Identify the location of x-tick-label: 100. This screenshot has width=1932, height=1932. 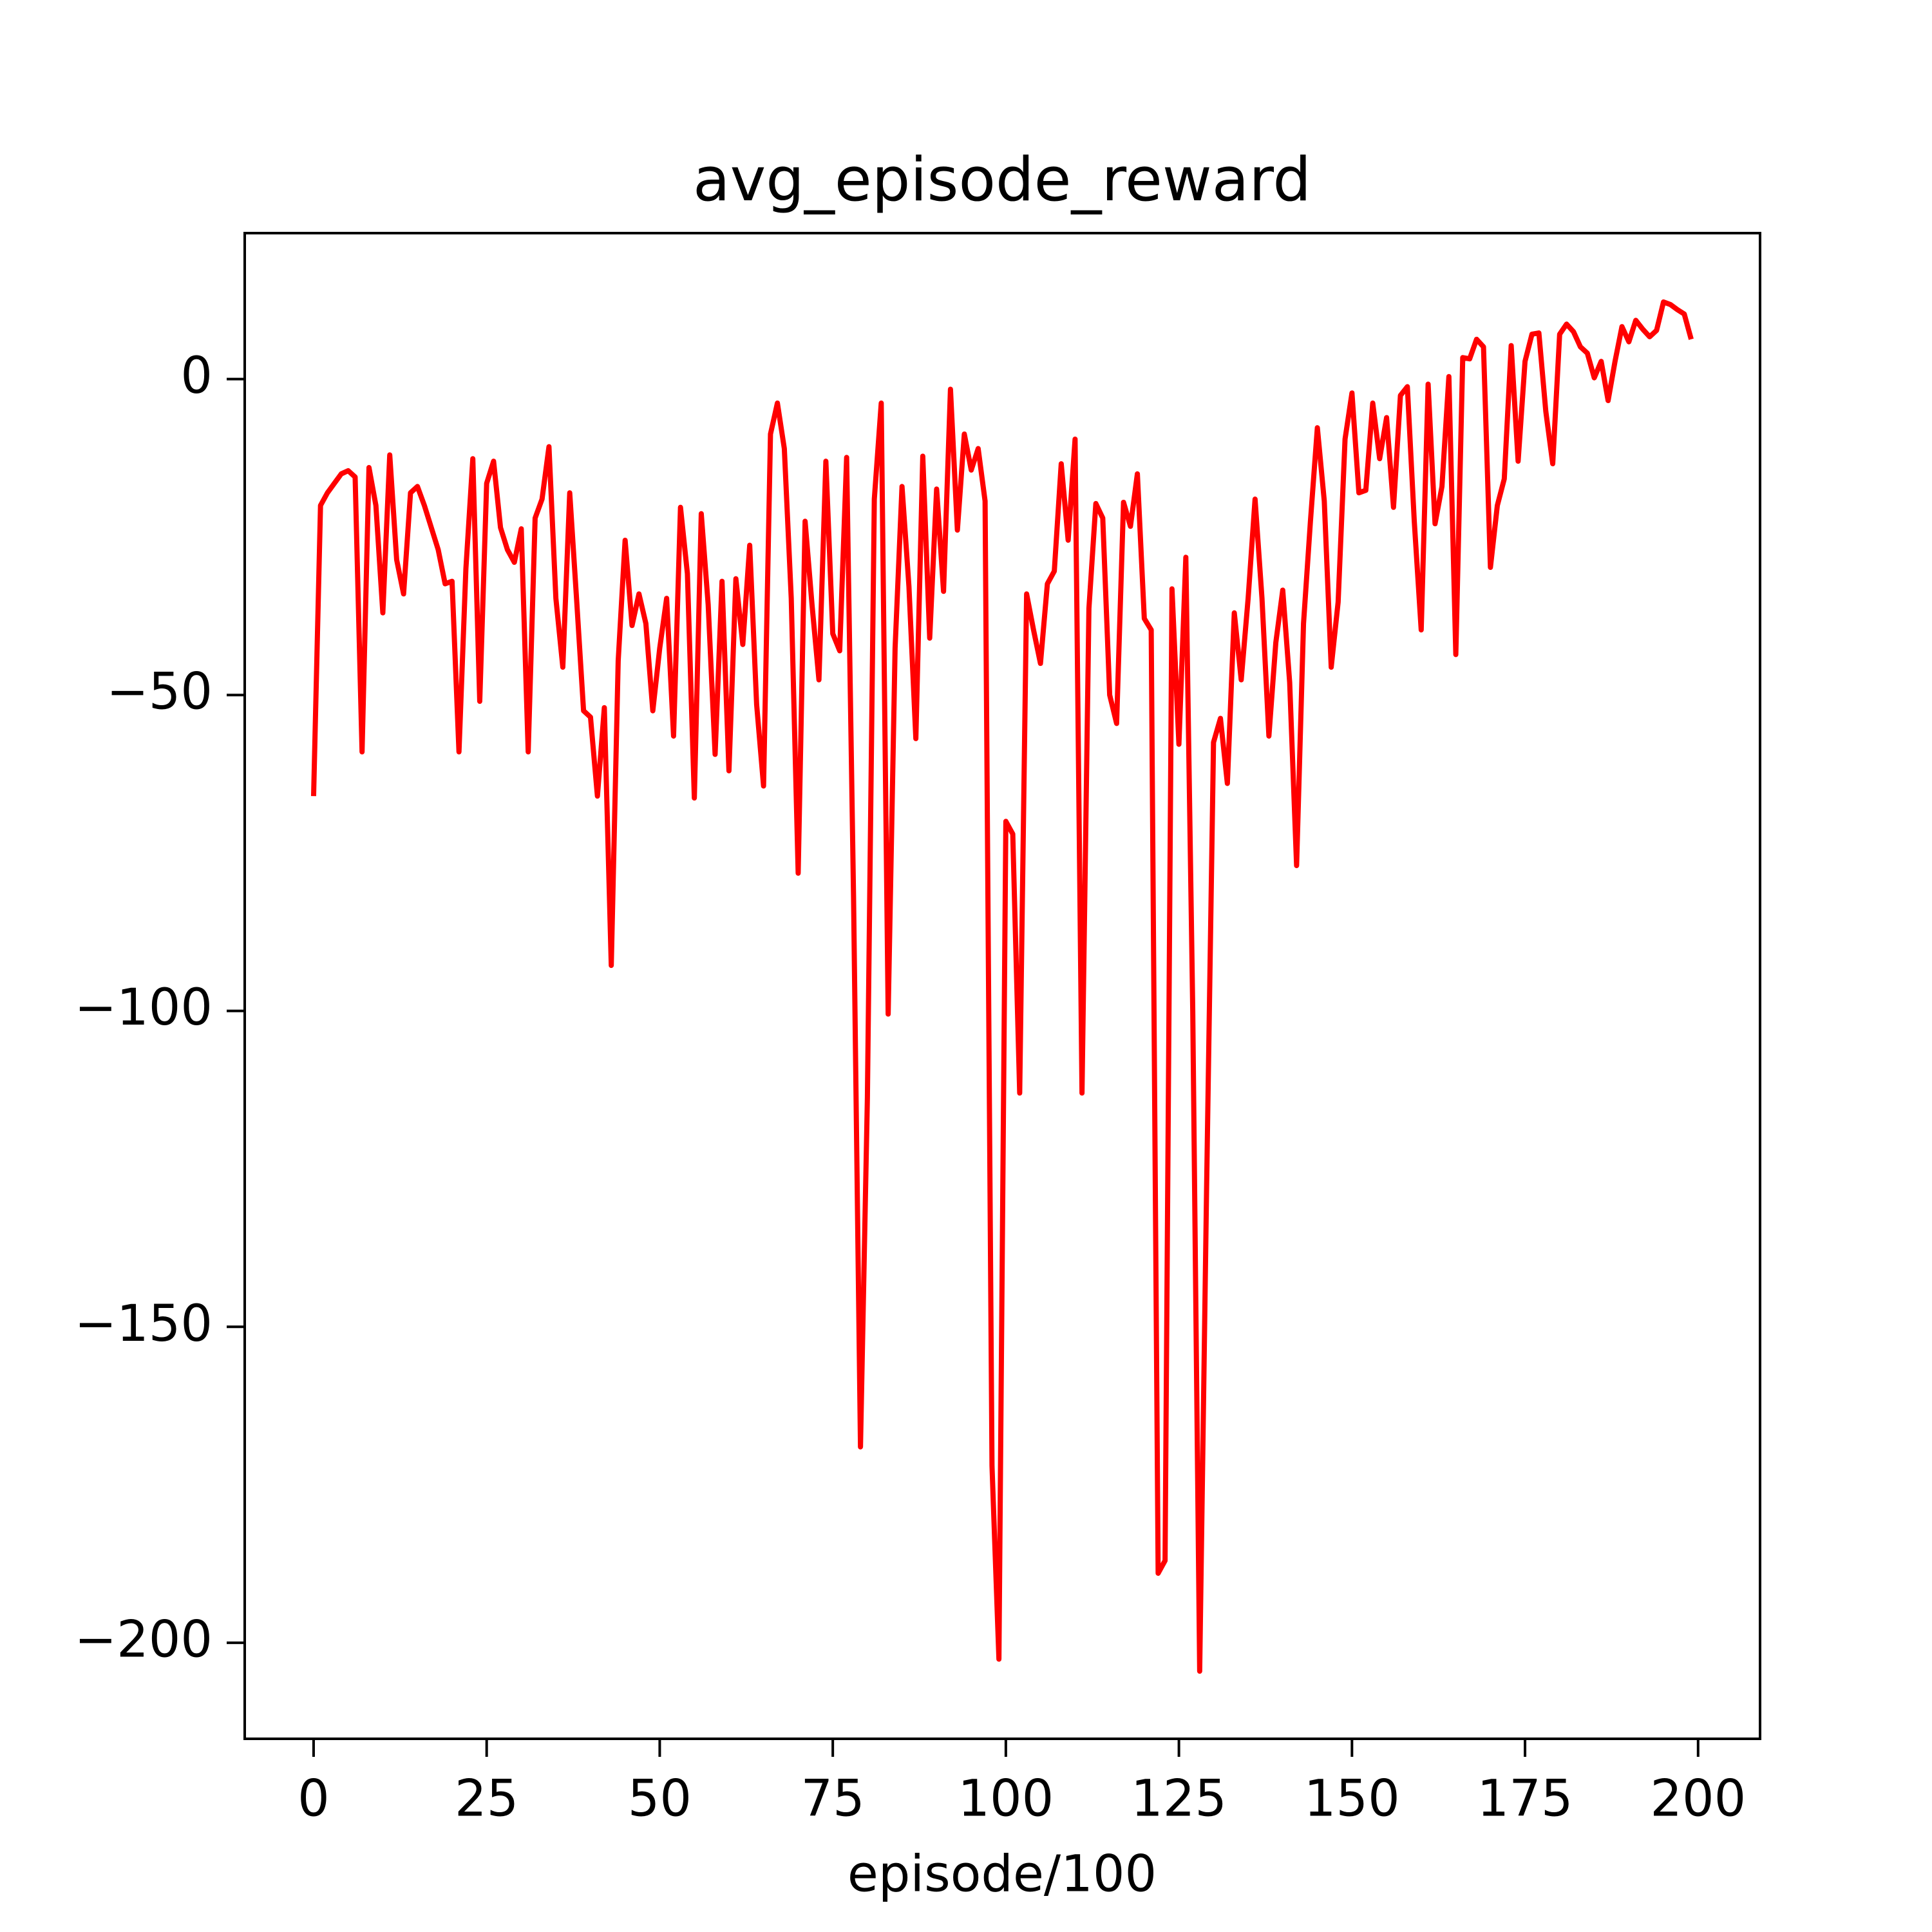
(1006, 1799).